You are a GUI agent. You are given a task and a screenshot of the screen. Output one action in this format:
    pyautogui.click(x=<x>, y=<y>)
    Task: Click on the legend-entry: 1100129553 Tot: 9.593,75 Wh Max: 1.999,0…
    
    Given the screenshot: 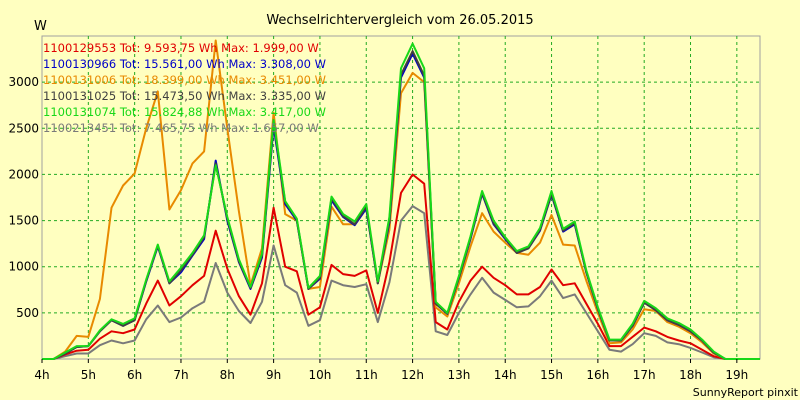 What is the action you would take?
    pyautogui.click(x=181, y=48)
    